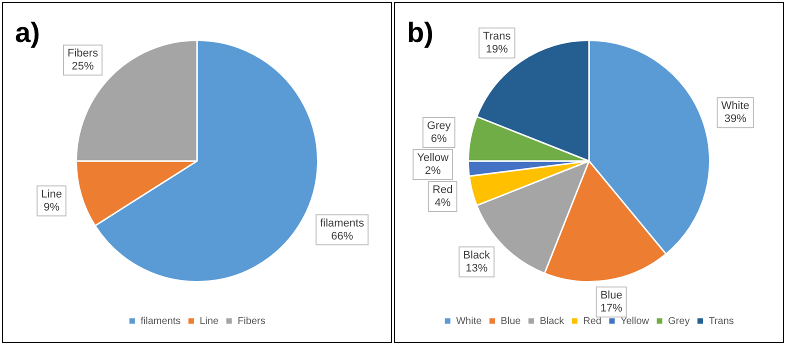  I want to click on slice-label: White, so click(735, 106).